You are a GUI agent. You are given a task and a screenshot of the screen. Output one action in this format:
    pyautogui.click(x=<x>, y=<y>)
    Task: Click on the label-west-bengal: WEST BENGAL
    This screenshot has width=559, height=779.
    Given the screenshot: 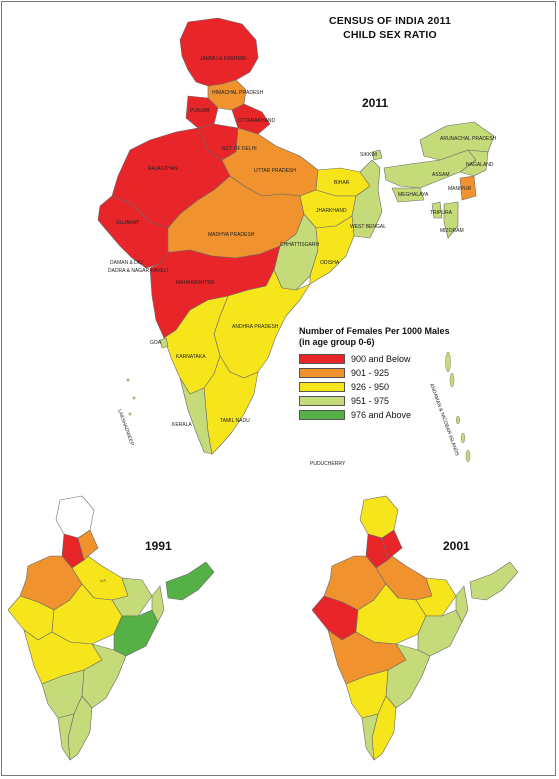 What is the action you would take?
    pyautogui.click(x=368, y=227)
    